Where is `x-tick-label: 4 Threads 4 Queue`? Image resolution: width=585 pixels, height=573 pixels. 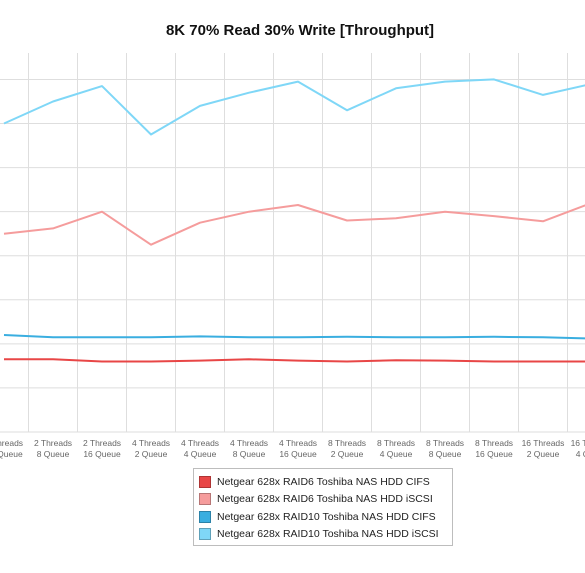
x-tick-label: 4 Threads 4 Queue is located at coordinates (200, 448).